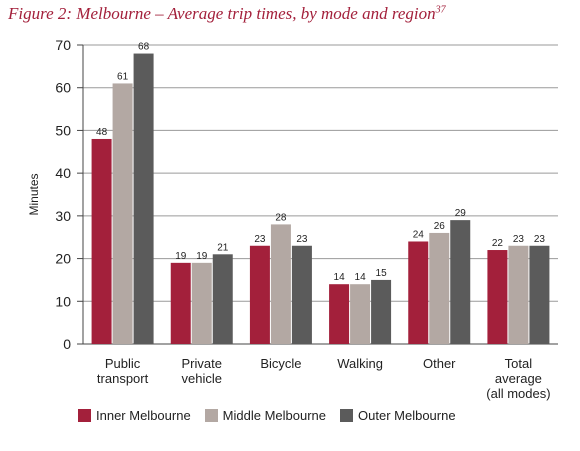 The width and height of the screenshot is (580, 451). I want to click on category-label: transport, so click(123, 378).